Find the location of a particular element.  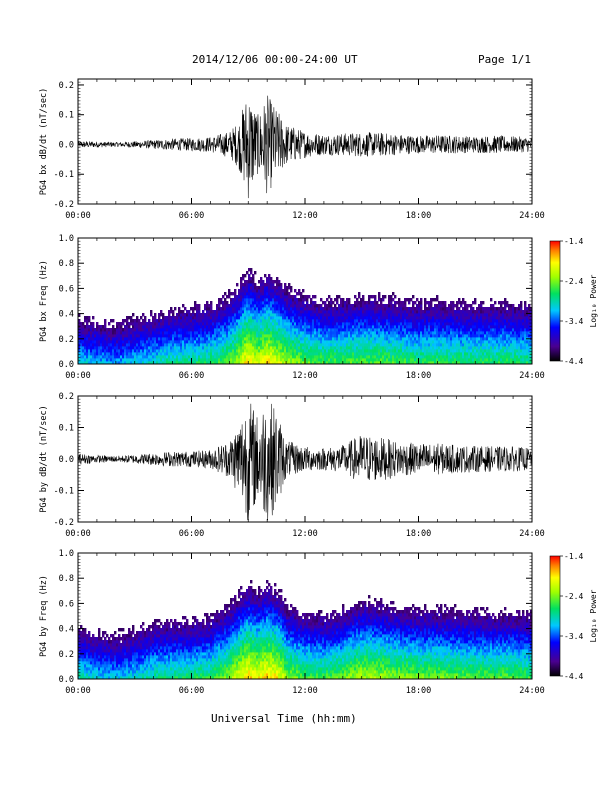

y-axis-label: PG4 bx dB/dt (nT/sec) is located at coordinates (44, 141).